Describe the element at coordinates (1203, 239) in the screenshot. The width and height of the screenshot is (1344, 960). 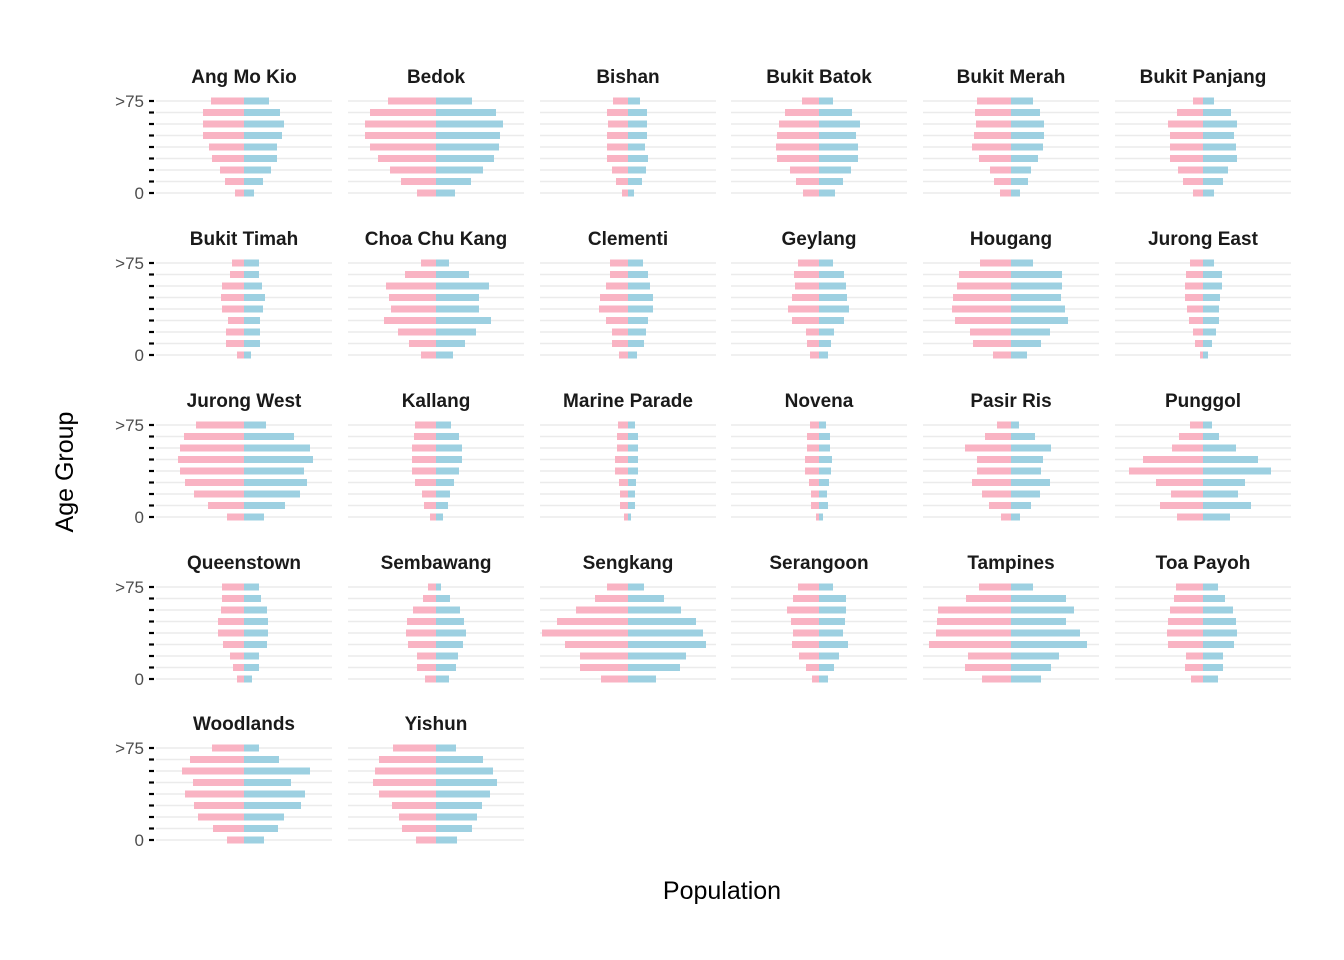
I see `panel-title: Jurong East` at that location.